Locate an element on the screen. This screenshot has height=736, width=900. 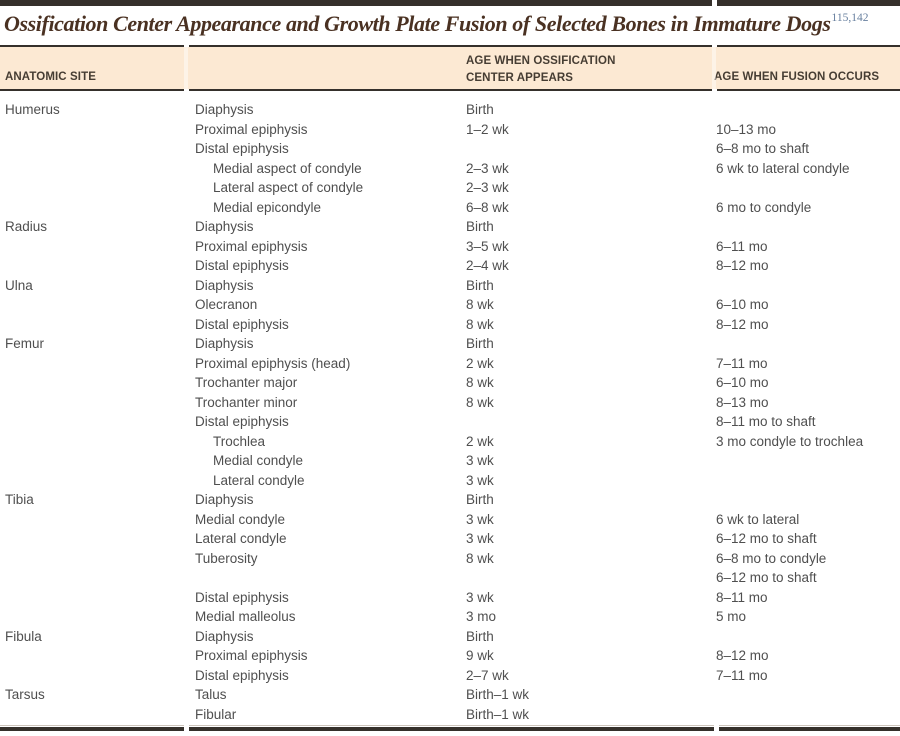
cell-part: Olecranon is located at coordinates (226, 304).